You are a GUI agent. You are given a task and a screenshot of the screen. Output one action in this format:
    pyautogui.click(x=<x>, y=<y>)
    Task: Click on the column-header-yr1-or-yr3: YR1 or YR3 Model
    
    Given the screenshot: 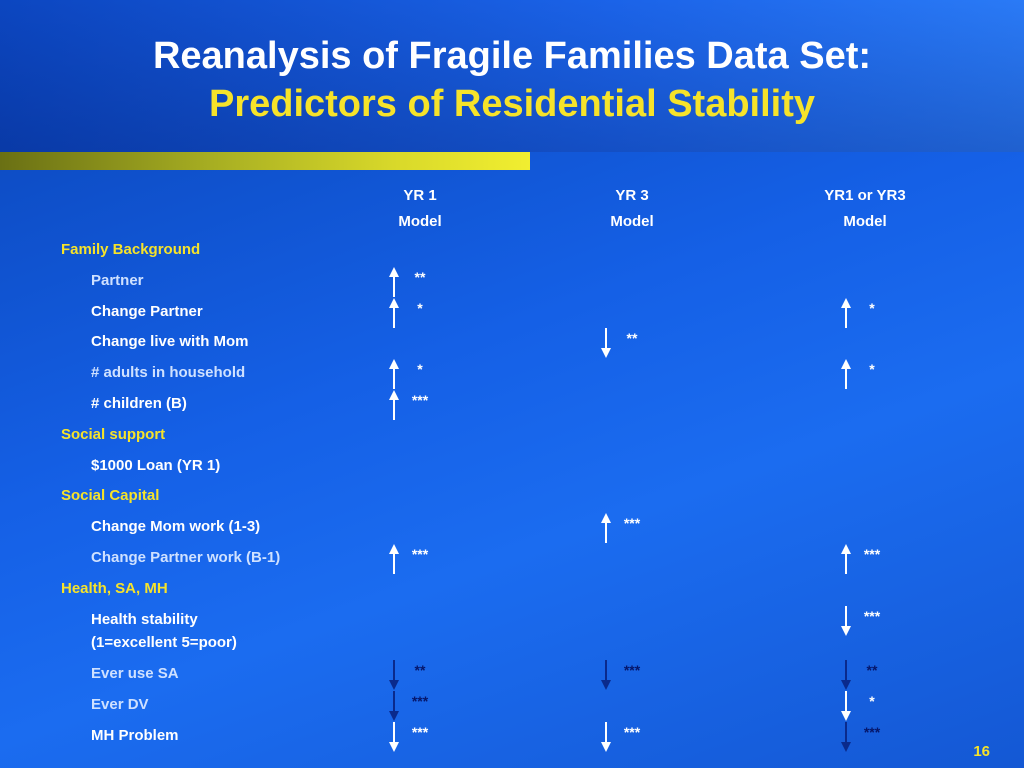 What is the action you would take?
    pyautogui.click(x=865, y=209)
    